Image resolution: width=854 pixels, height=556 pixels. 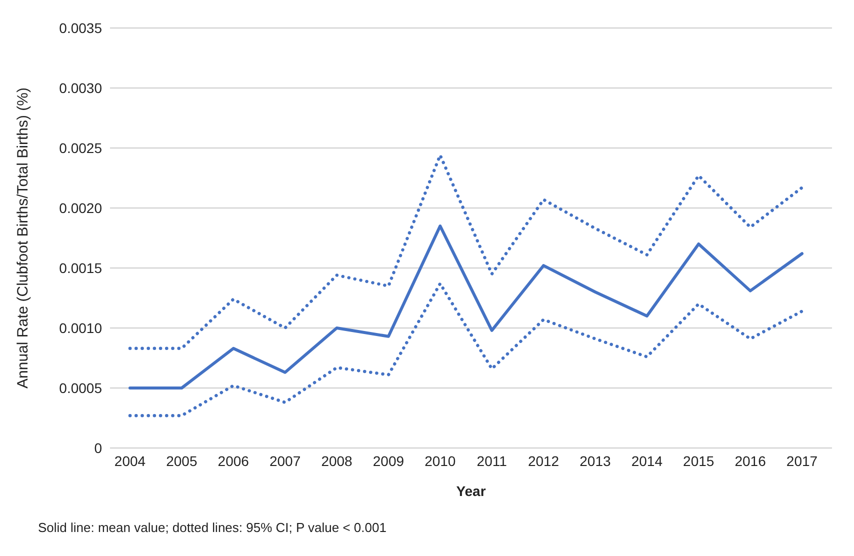 I want to click on x-tick-label: 2004, so click(x=130, y=460).